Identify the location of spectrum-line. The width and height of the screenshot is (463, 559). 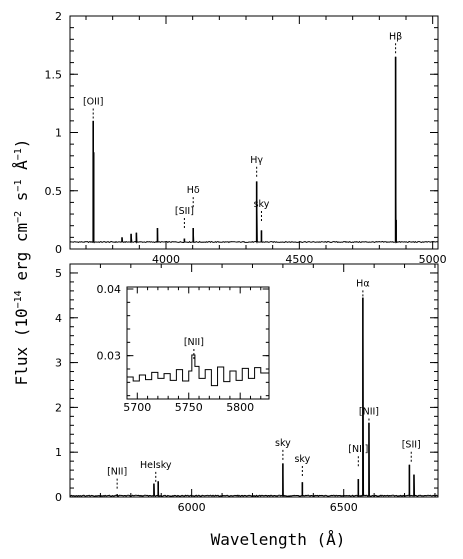
(198, 370).